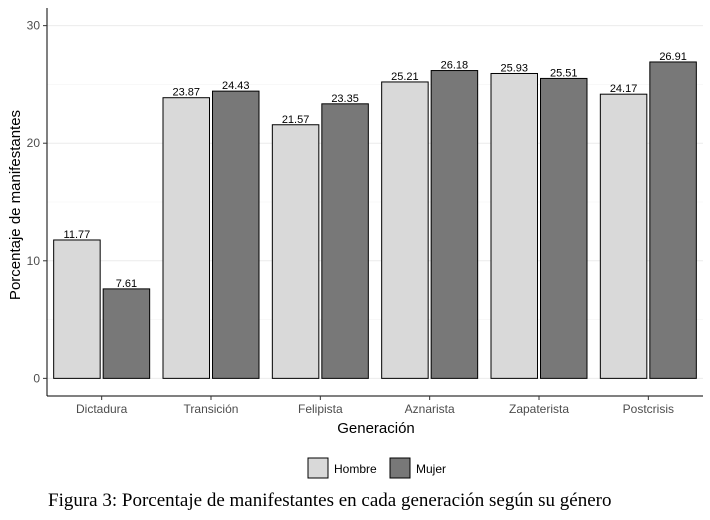 The height and width of the screenshot is (520, 710). Describe the element at coordinates (320, 409) in the screenshot. I see `x-tick-label: Felipista` at that location.